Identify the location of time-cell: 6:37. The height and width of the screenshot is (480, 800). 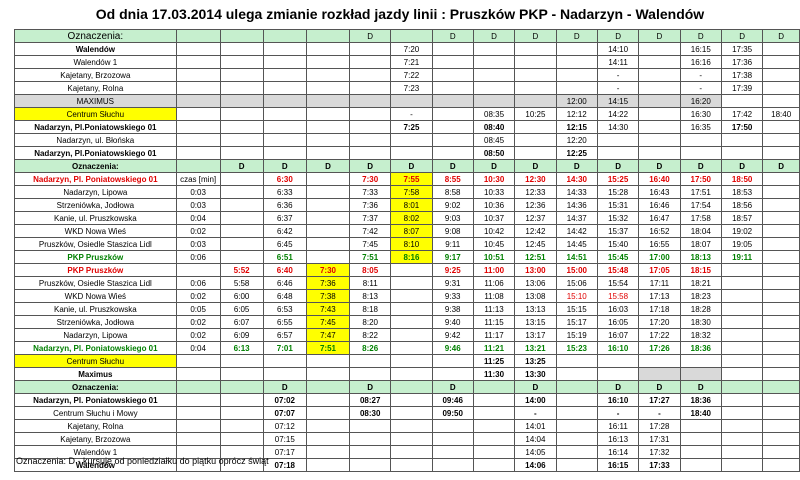
(284, 218).